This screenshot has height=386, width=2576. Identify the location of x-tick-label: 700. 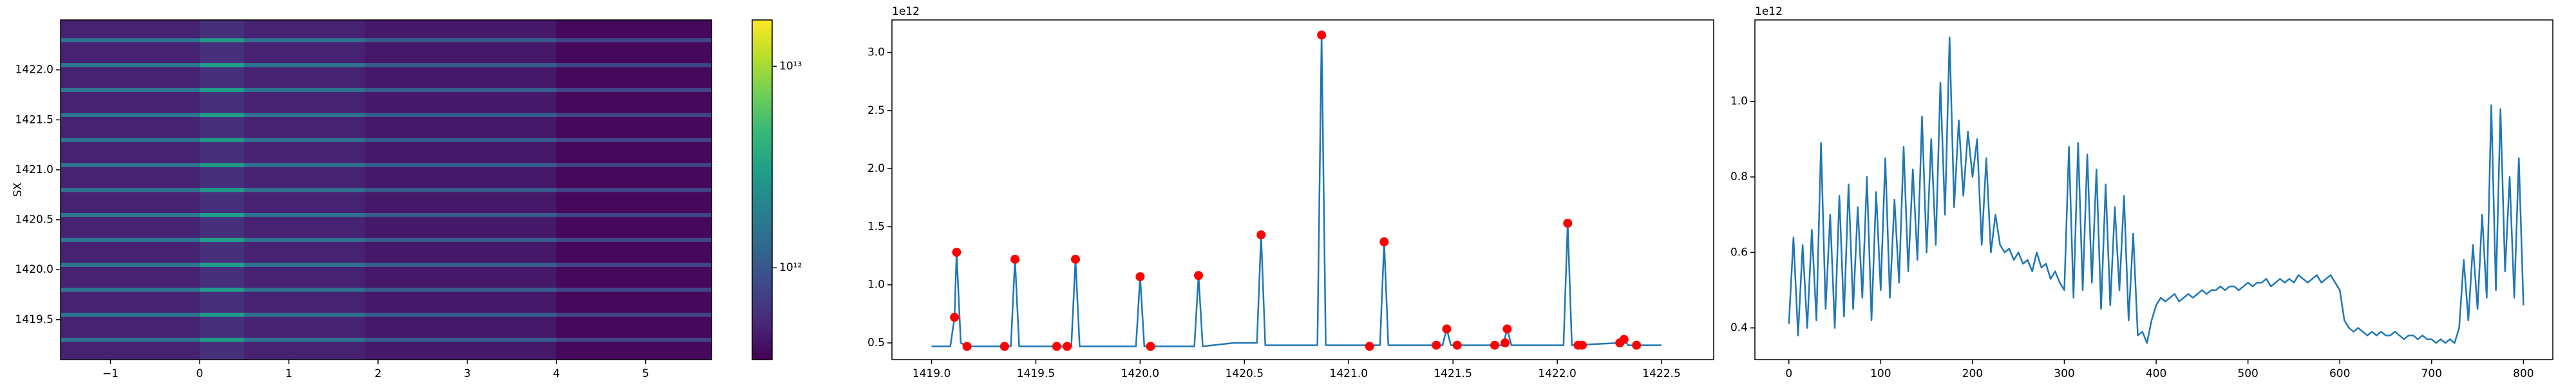
(2431, 373).